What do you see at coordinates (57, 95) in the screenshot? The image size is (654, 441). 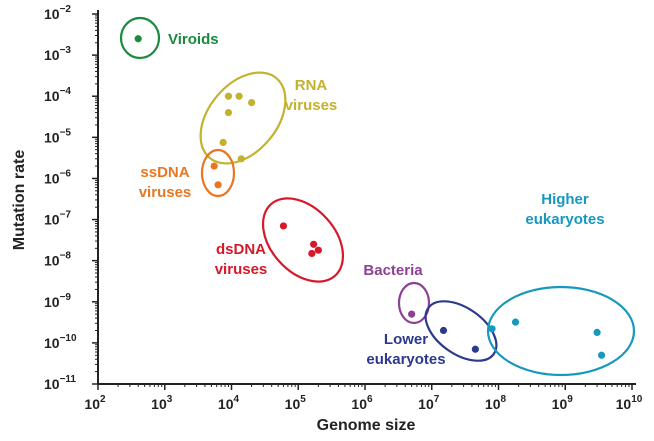 I see `y-tick-label: 10⁻⁴` at bounding box center [57, 95].